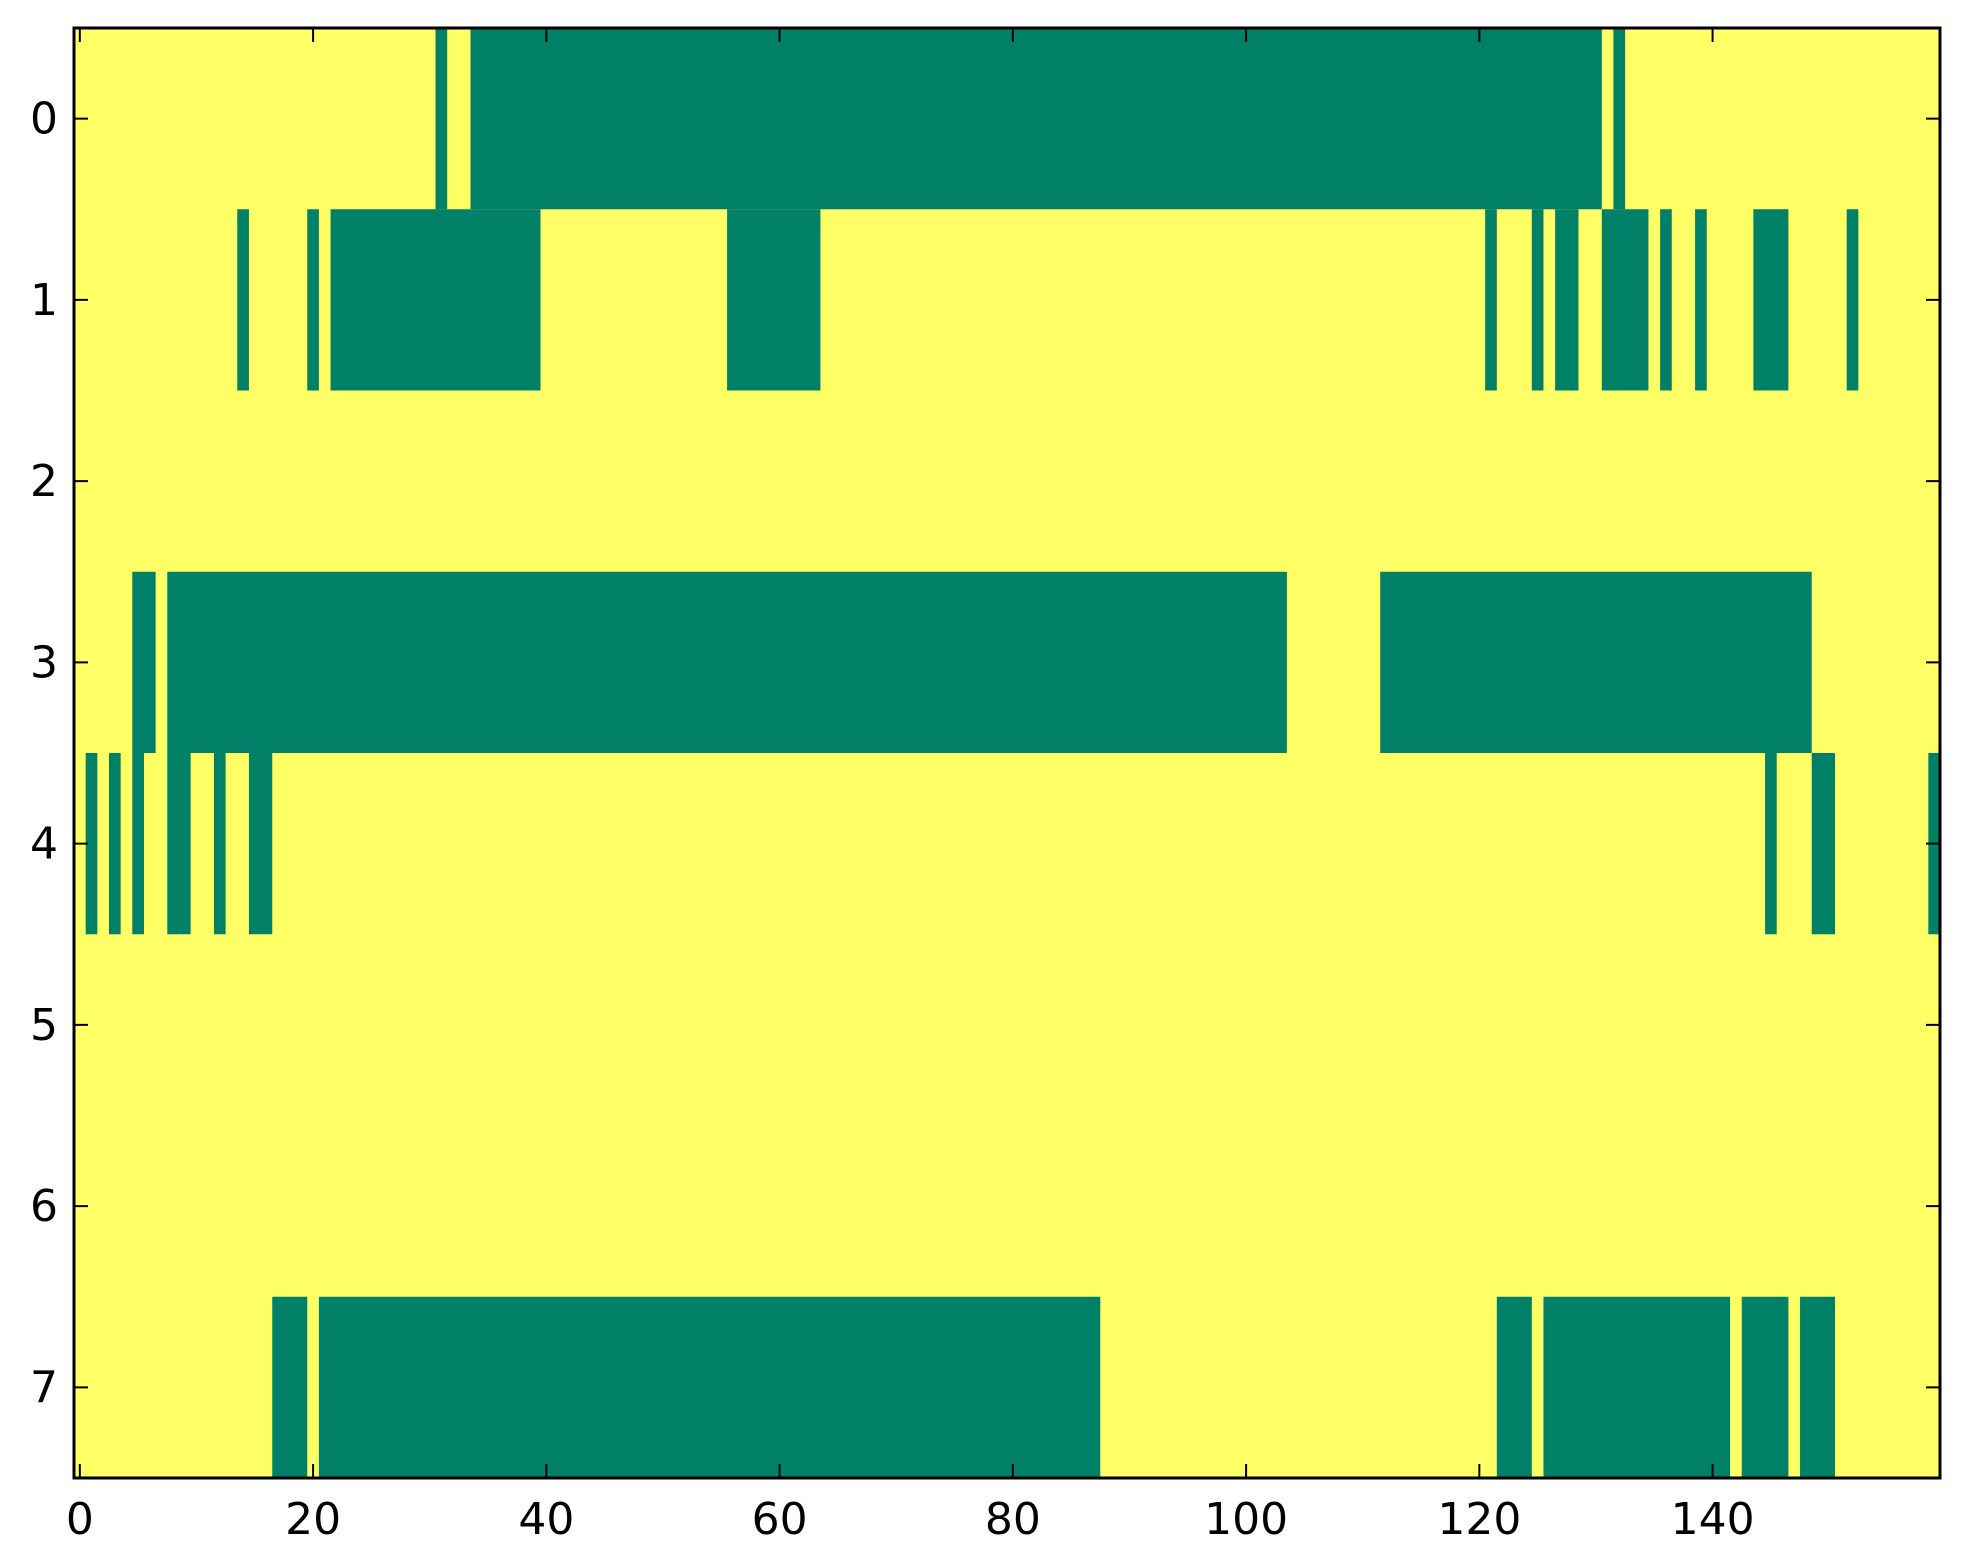 The height and width of the screenshot is (1564, 1963). What do you see at coordinates (780, 1519) in the screenshot?
I see `x-tick-label: 60` at bounding box center [780, 1519].